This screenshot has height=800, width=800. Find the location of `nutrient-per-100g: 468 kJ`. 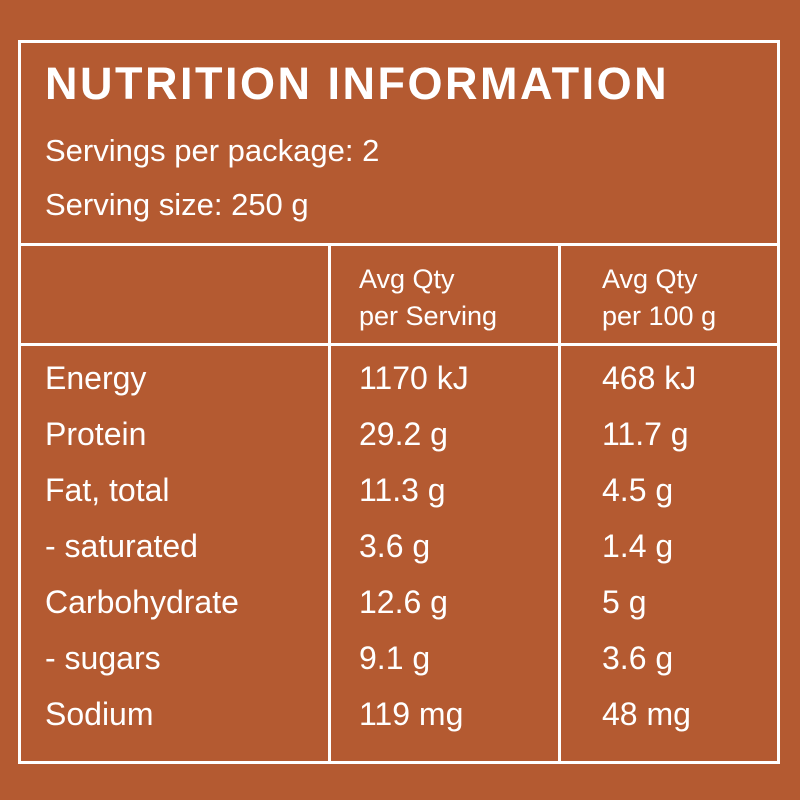

nutrient-per-100g: 468 kJ is located at coordinates (649, 378).